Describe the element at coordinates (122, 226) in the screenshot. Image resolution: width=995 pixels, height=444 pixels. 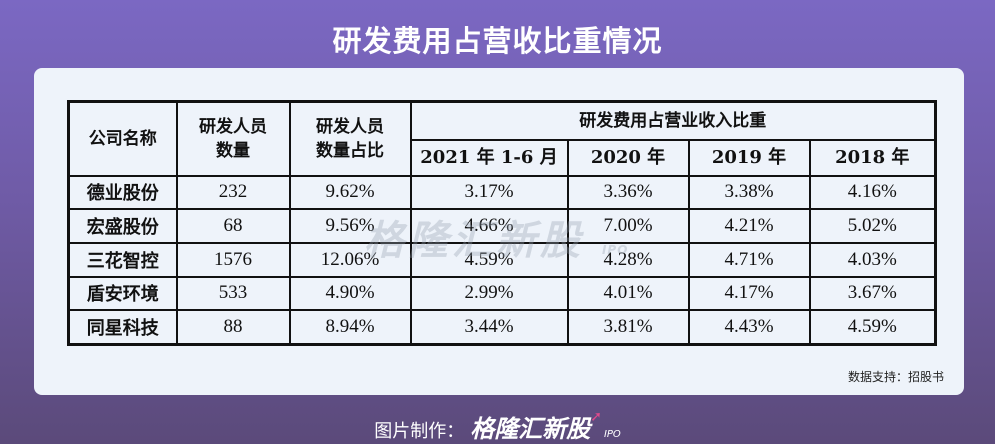
I see `company-name: 宏盛股份` at that location.